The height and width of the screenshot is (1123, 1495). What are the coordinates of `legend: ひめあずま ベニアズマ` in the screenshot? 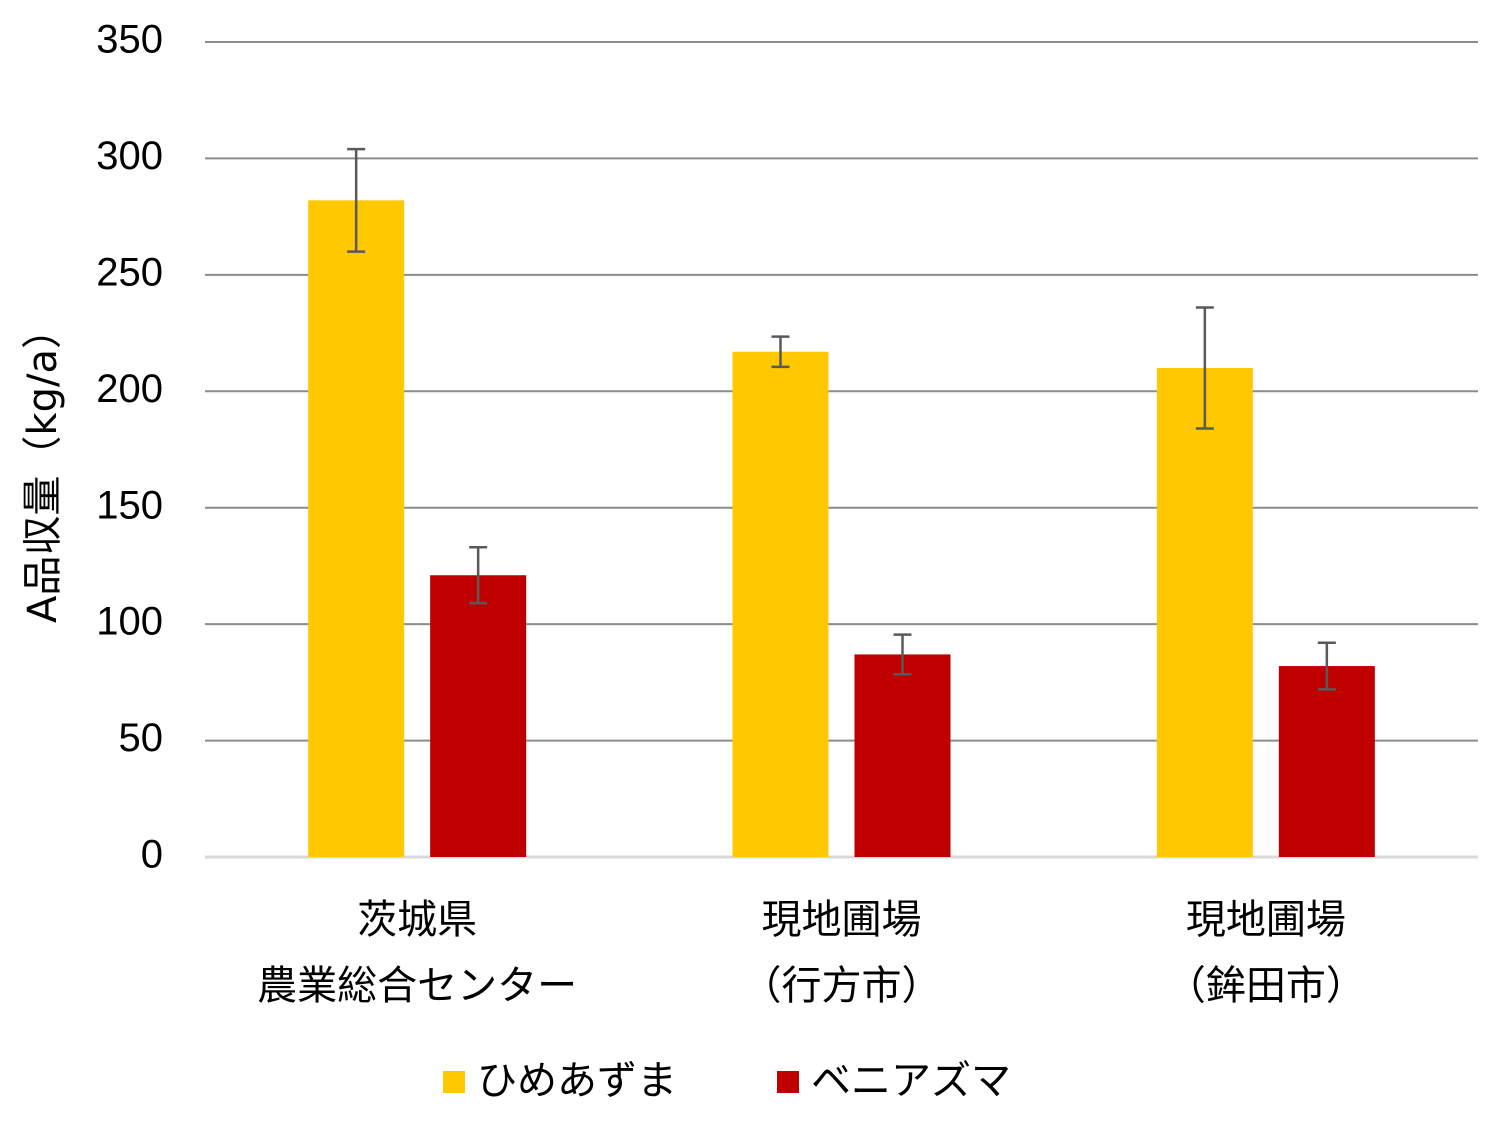 It's located at (727, 1081).